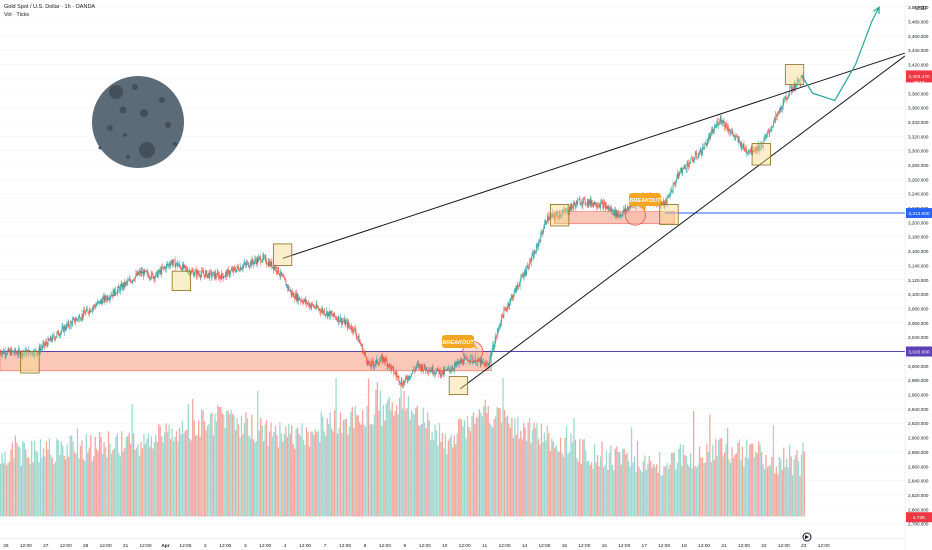  What do you see at coordinates (50, 7) in the screenshot?
I see `symbol-title: Gold Spot / U.S. Dollar · 1h · OANDA` at bounding box center [50, 7].